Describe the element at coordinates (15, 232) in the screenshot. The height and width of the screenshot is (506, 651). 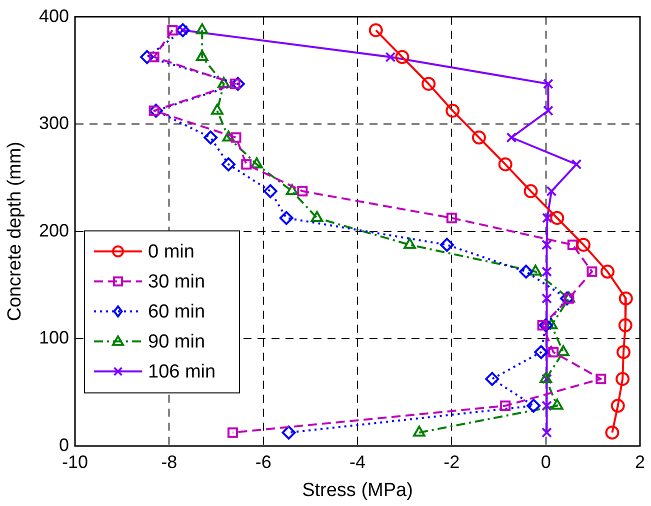
I see `y-axis-title: Concrete depth (mm)` at that location.